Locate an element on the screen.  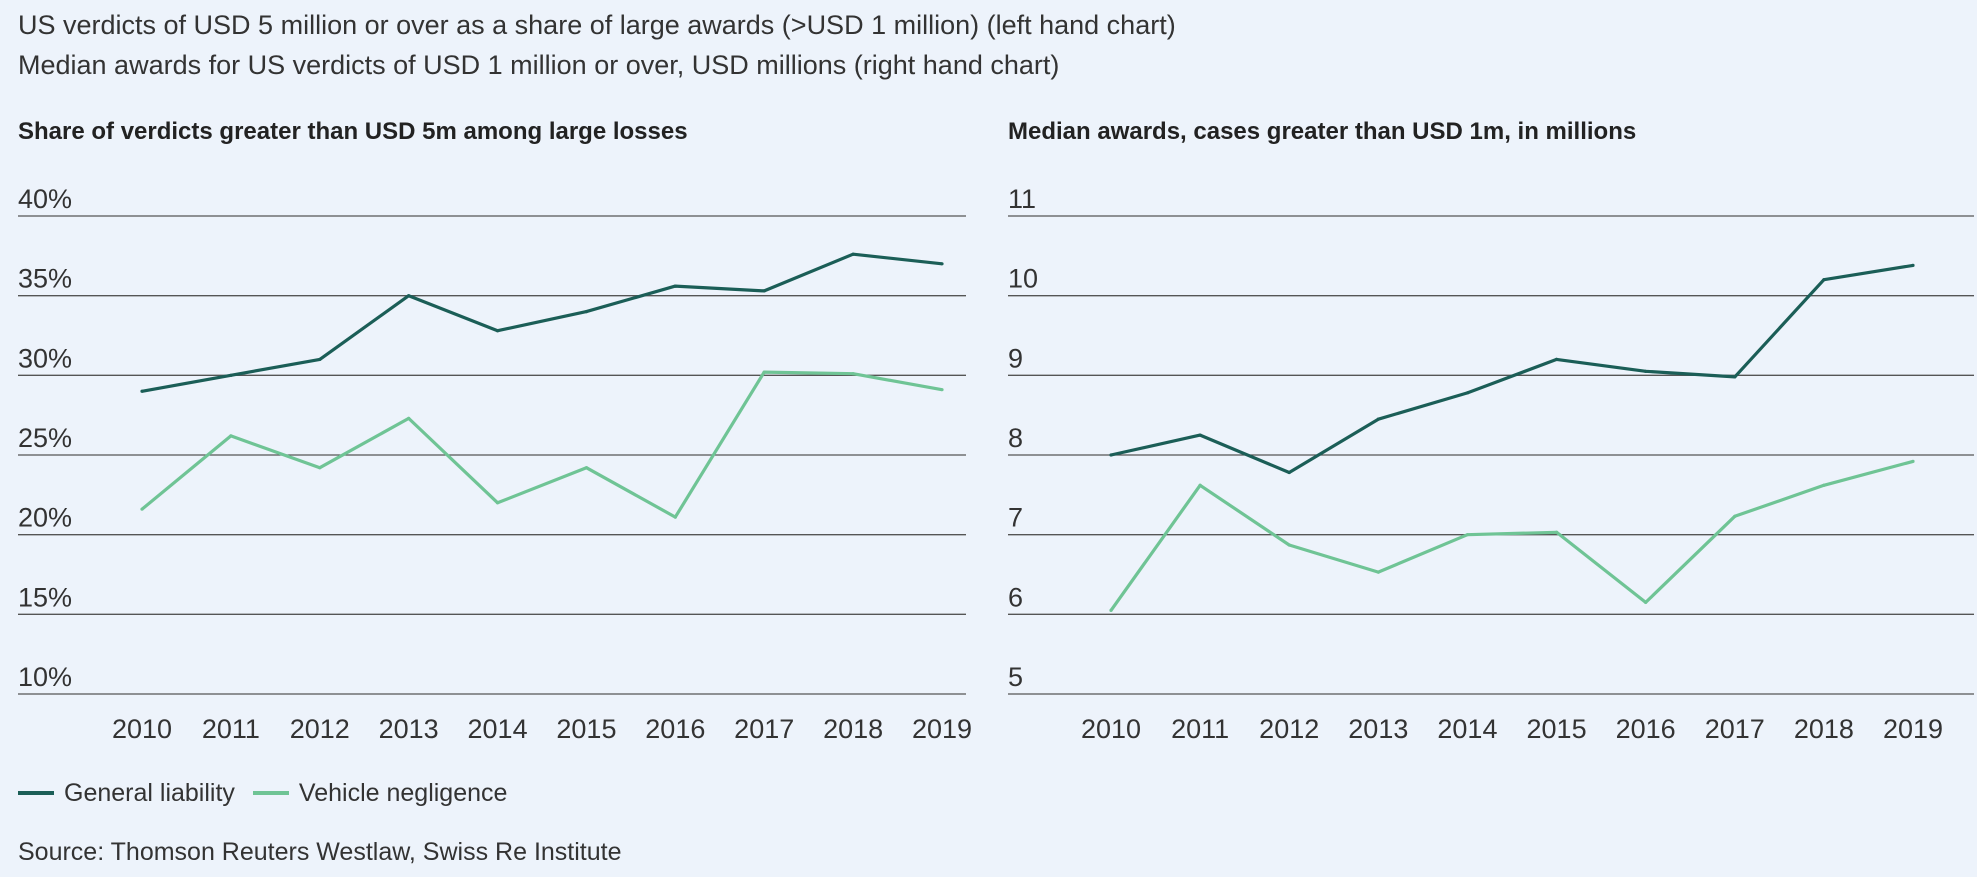
left-point-general-liability-2019 is located at coordinates (942, 264).